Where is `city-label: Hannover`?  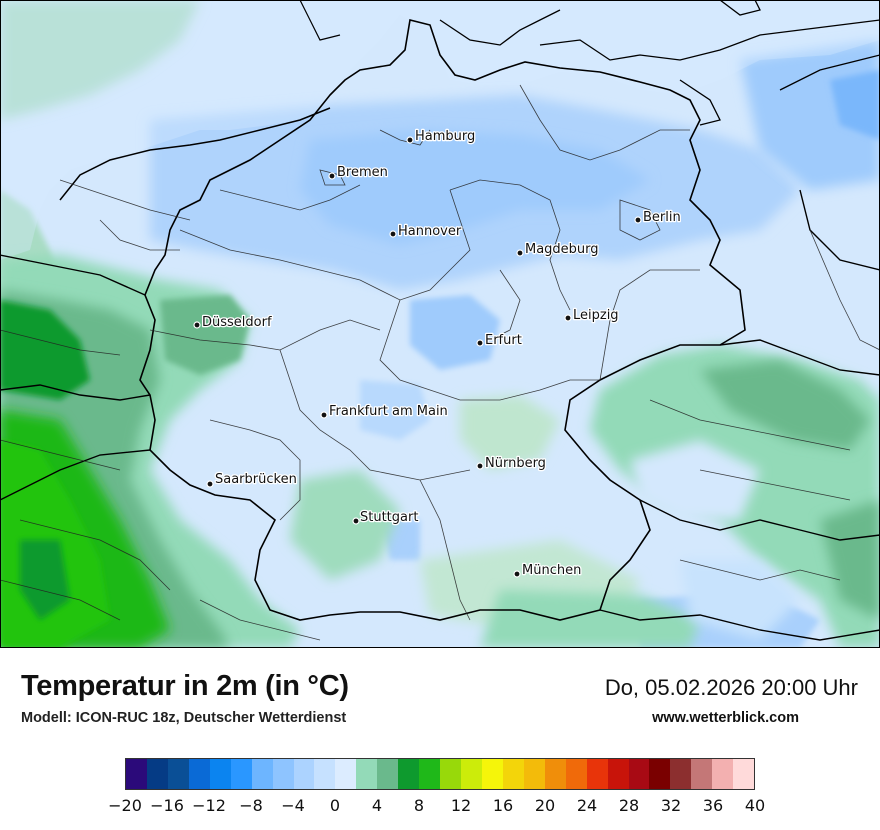
city-label: Hannover is located at coordinates (430, 231).